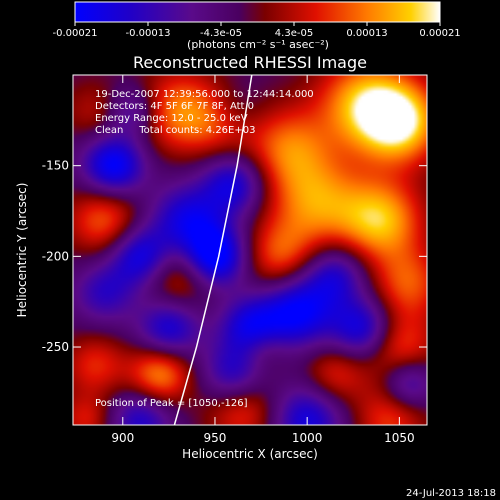  What do you see at coordinates (75, 33) in the screenshot?
I see `colorbar-tick-label: -0.00021` at bounding box center [75, 33].